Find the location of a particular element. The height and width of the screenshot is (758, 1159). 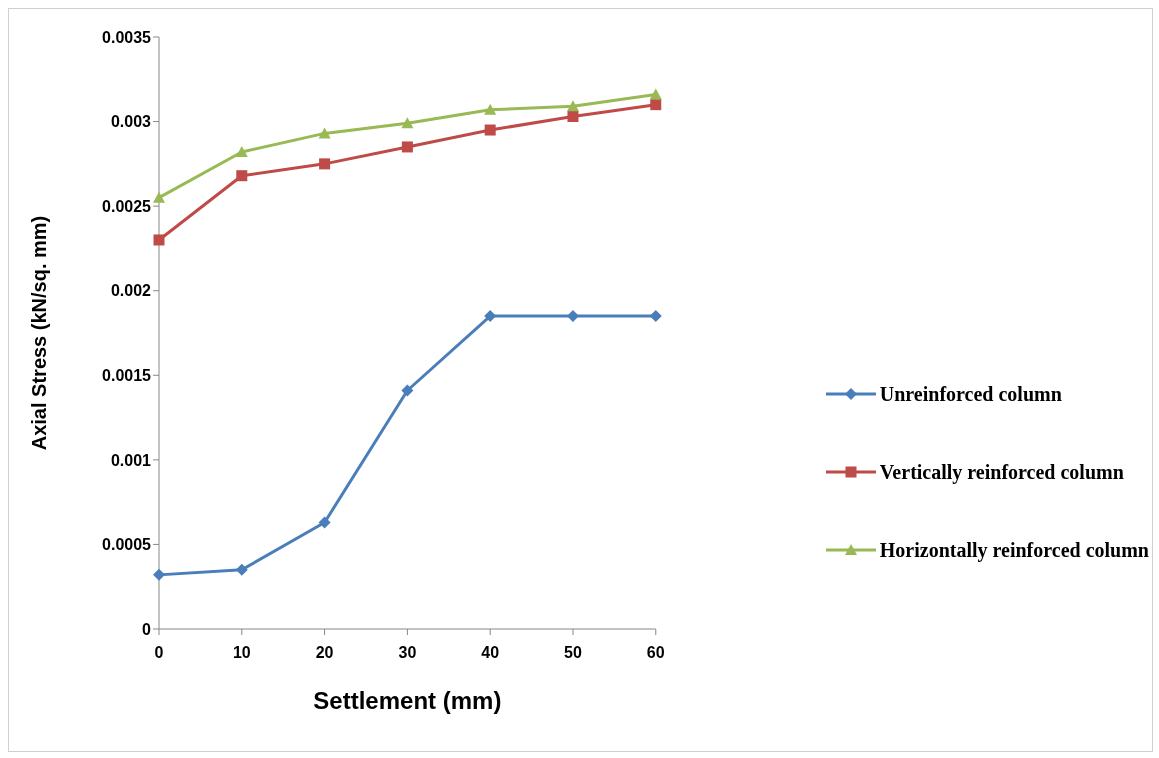

y-tick-label: 0.0015 is located at coordinates (127, 375).